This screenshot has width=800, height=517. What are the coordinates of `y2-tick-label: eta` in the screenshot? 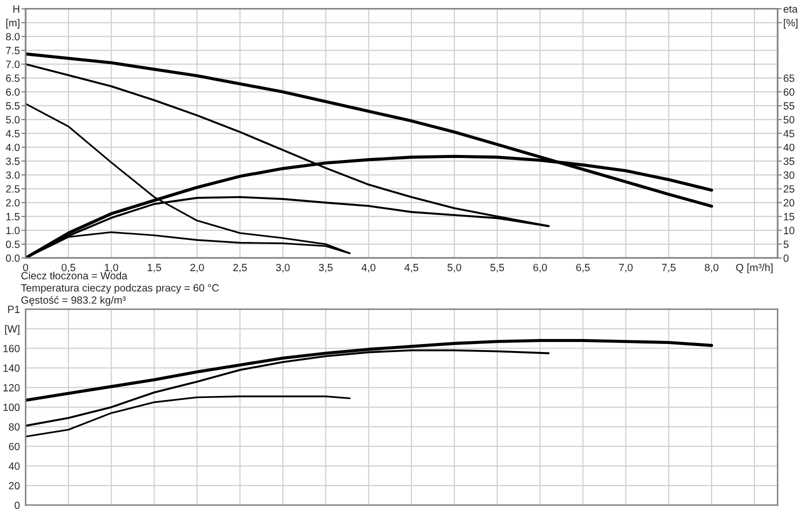 It's located at (791, 9).